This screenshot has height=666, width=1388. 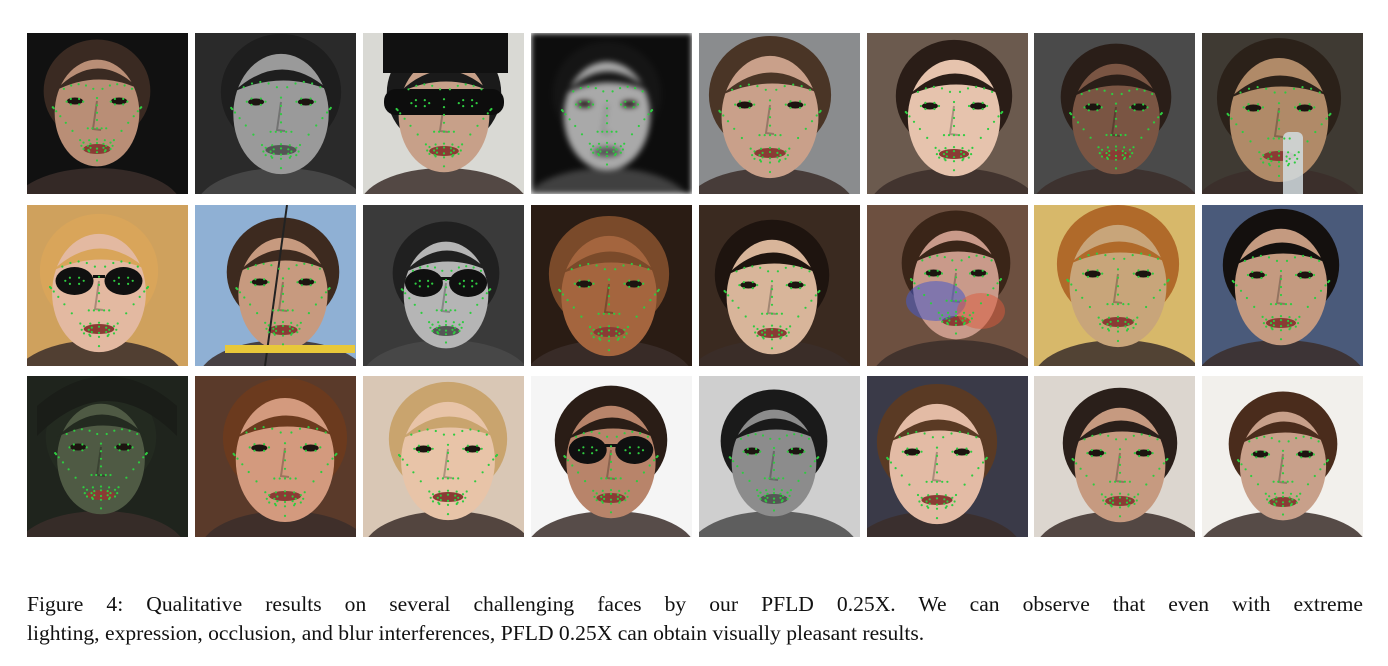 I want to click on sunglasses-lens, so click(x=634, y=450).